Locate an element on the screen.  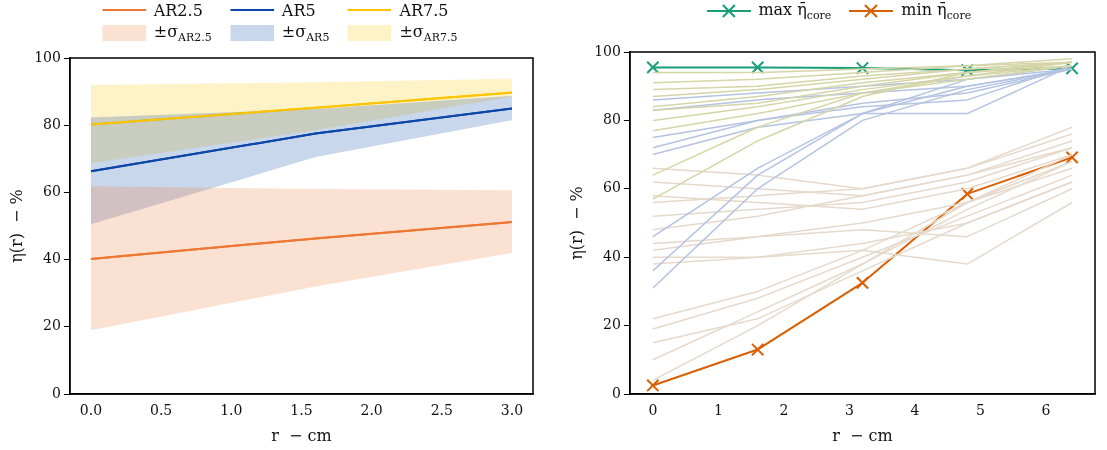
x-tick-label: 0.0 is located at coordinates (91, 410).